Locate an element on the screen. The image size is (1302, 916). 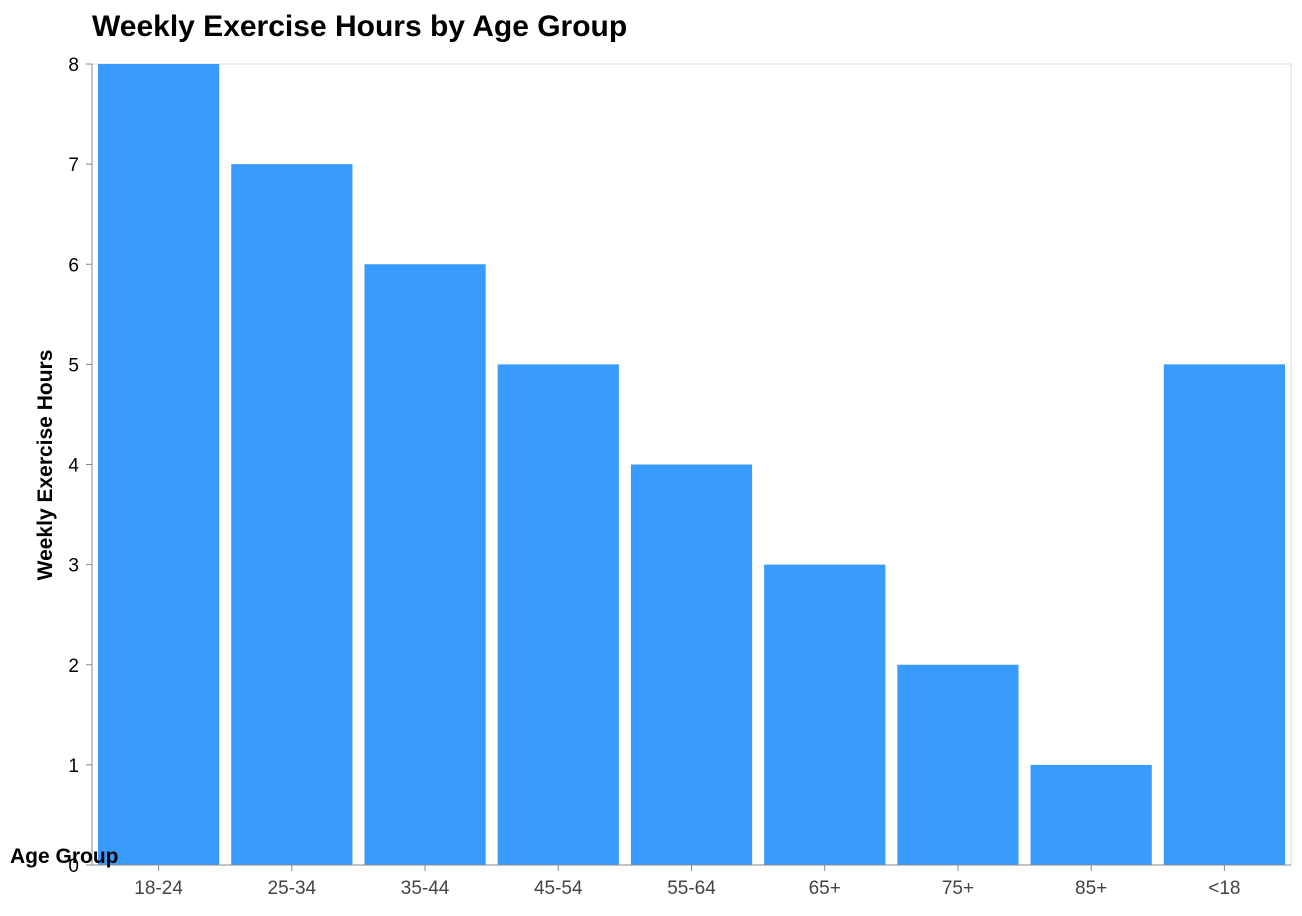
x-tick-label: 45-54 is located at coordinates (558, 888).